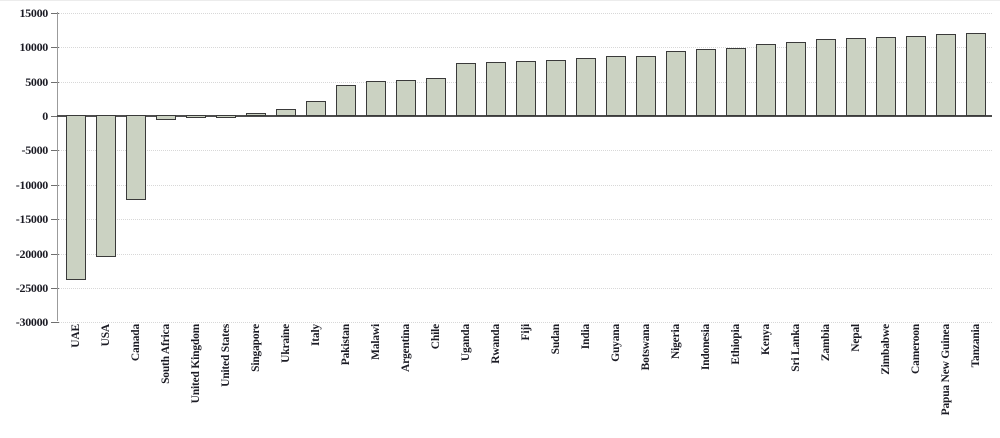 The image size is (1000, 438). I want to click on x-axis-label: Zimbabwe, so click(886, 349).